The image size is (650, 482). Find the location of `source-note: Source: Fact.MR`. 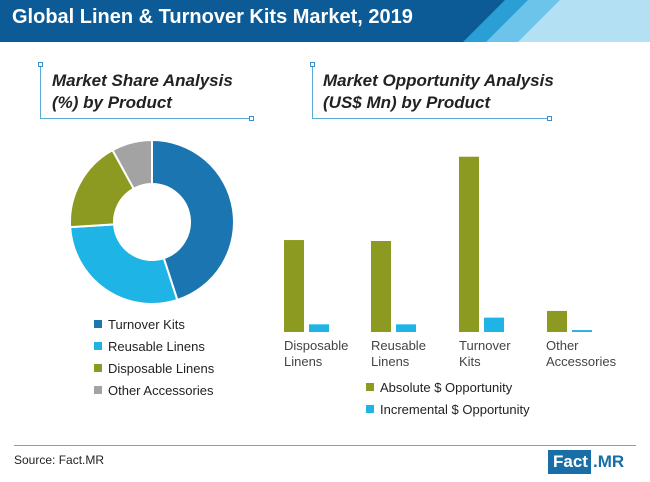

source-note: Source: Fact.MR is located at coordinates (59, 460).